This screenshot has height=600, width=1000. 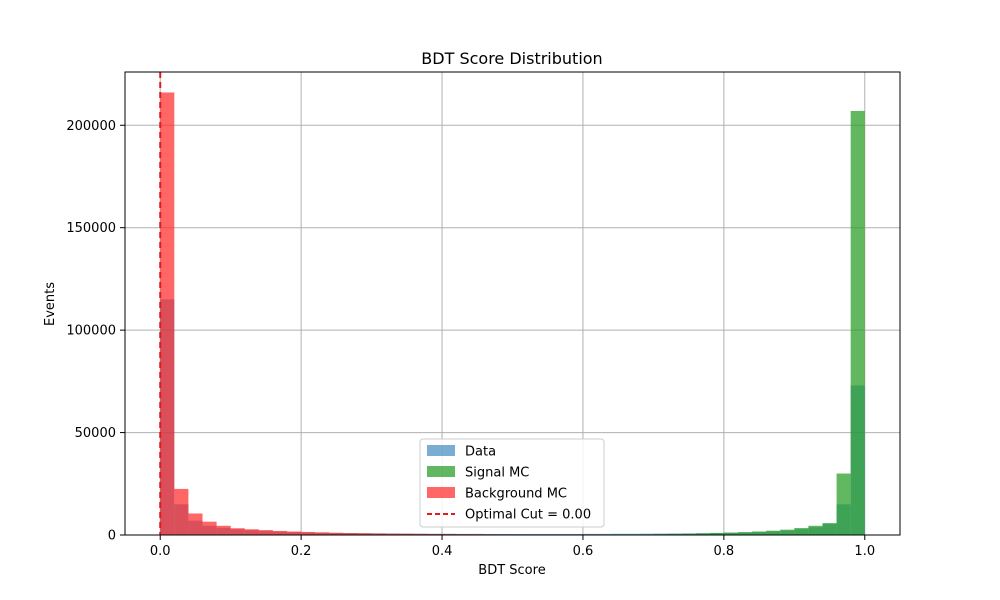 I want to click on x-tick-label-2: 0.4, so click(x=442, y=551).